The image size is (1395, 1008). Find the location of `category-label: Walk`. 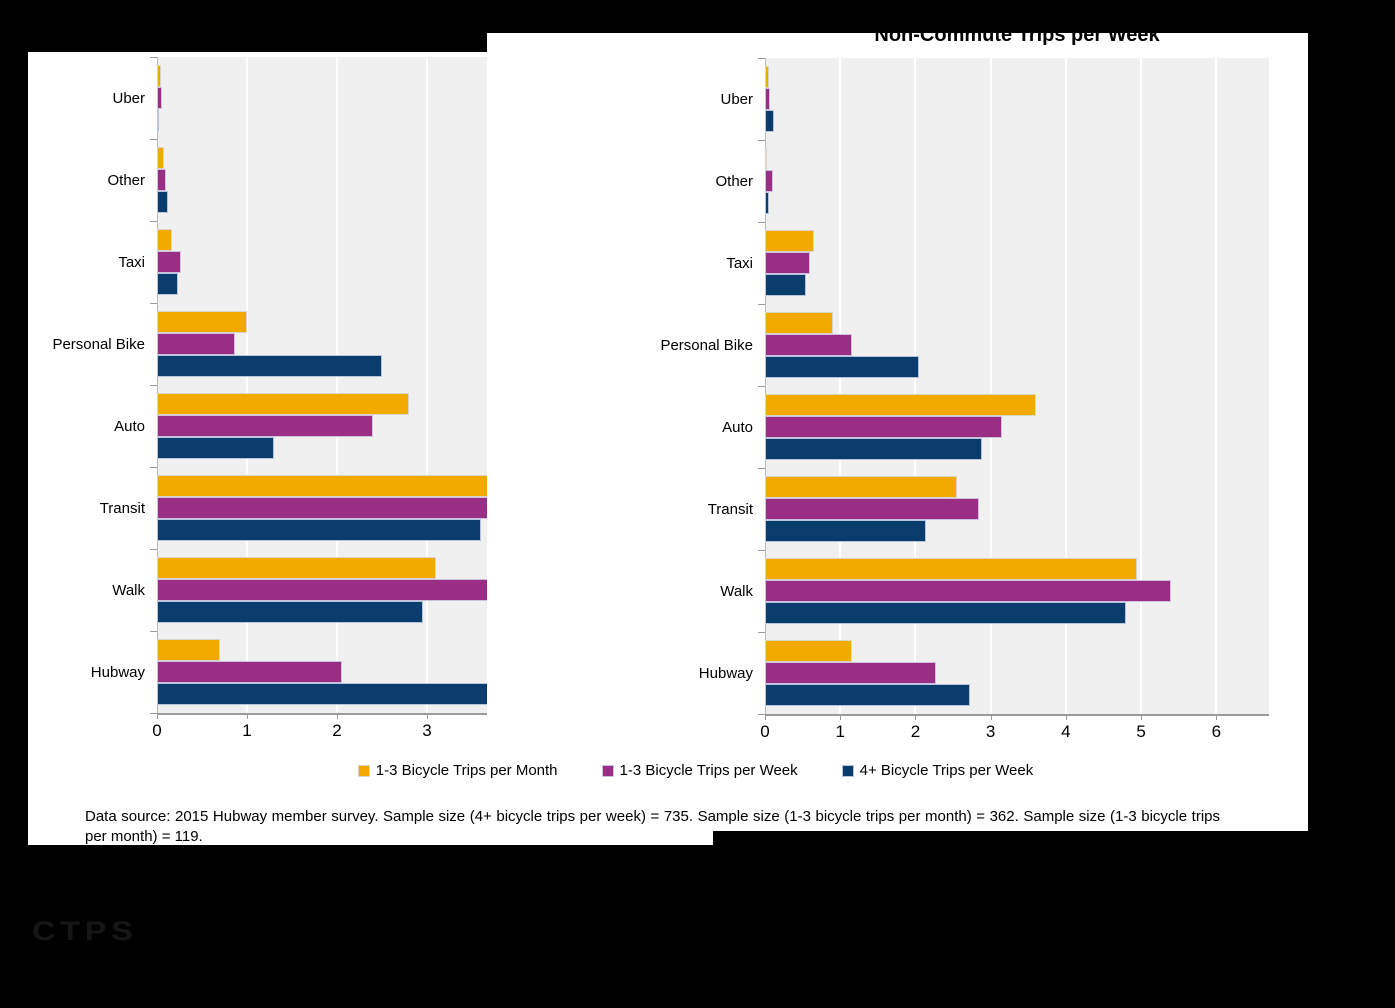

category-label: Walk is located at coordinates (128, 590).